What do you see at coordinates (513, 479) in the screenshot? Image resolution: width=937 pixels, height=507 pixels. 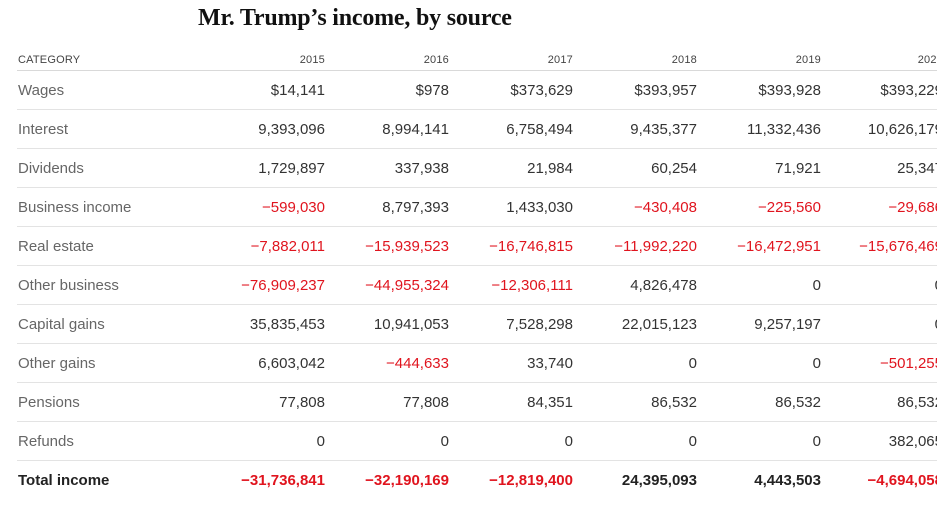 I see `table-cell-value: −12,819,400` at bounding box center [513, 479].